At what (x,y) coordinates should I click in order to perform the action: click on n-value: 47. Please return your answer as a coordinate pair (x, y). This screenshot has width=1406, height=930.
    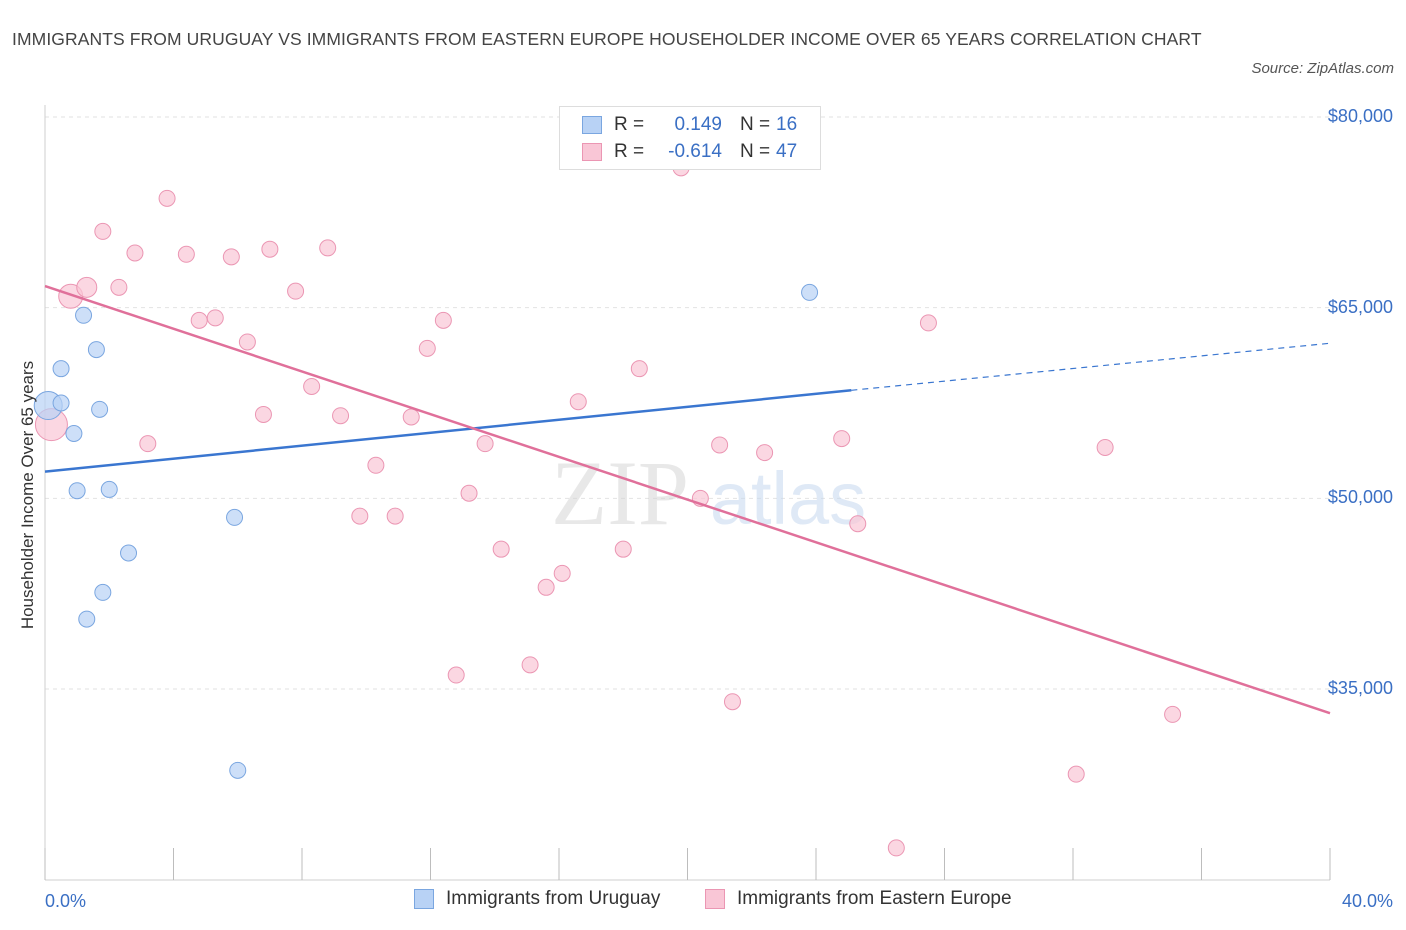
    Looking at the image, I should click on (787, 151).